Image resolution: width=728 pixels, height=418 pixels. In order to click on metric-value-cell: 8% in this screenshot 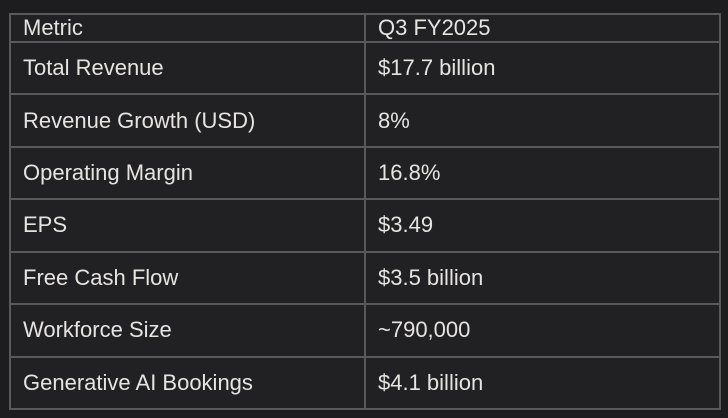, I will do `click(542, 120)`.